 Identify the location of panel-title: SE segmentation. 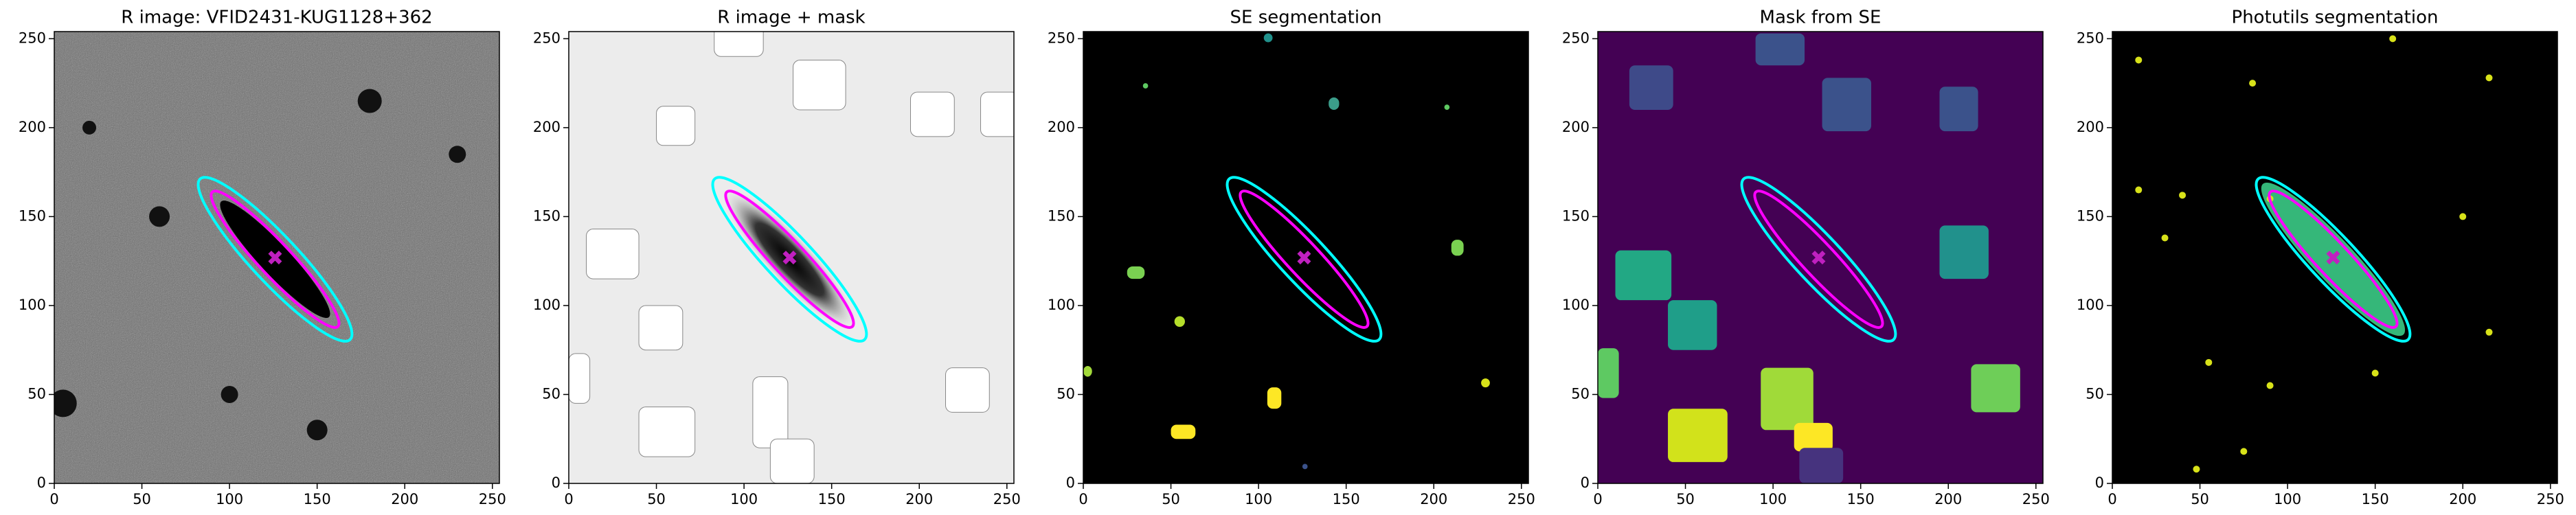
(1306, 18).